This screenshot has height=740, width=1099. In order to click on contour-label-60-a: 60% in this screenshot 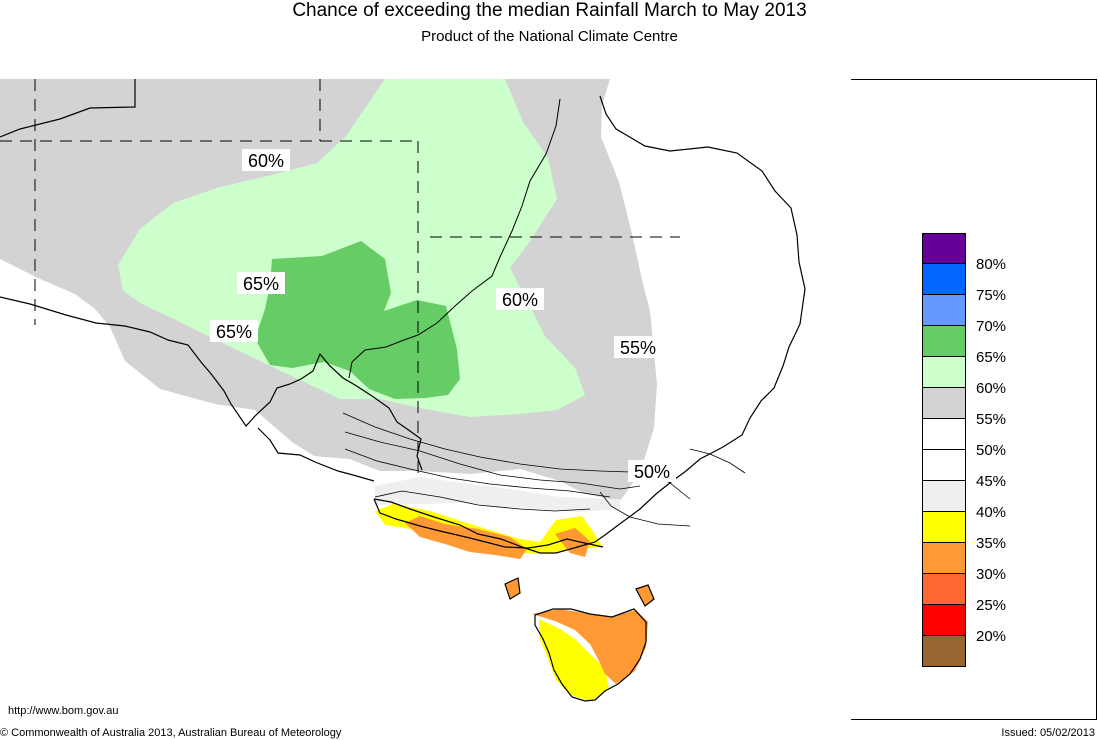, I will do `click(266, 161)`.